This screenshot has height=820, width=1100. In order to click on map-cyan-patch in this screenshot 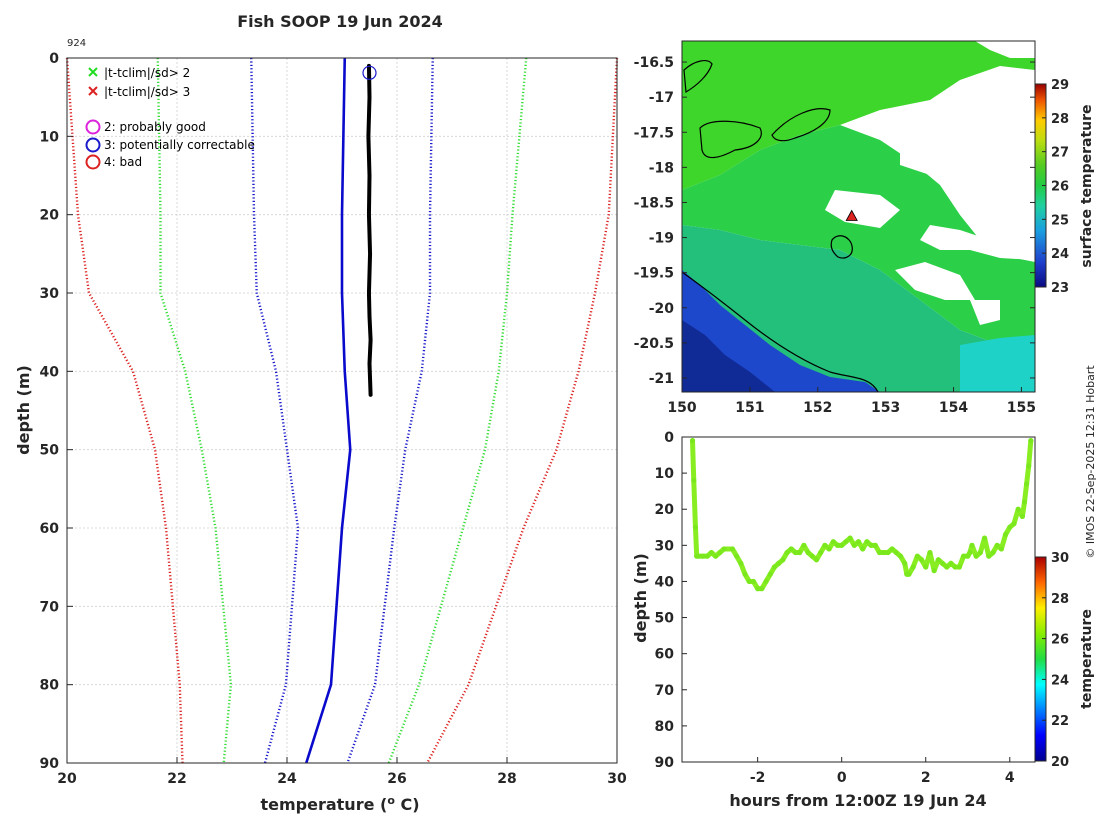, I will do `click(997, 363)`.